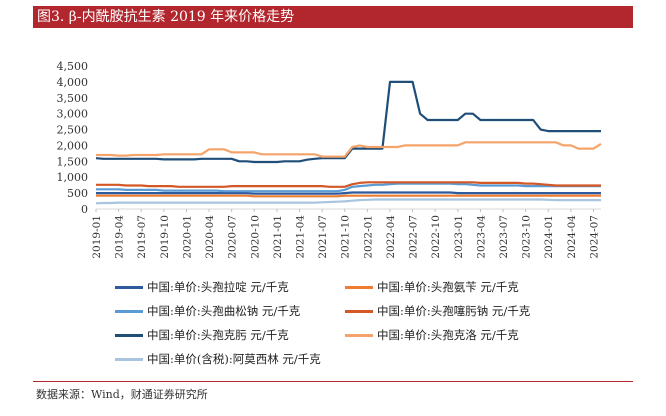  Describe the element at coordinates (323, 237) in the screenshot. I see `x-tick-label: 2021-07` at that location.